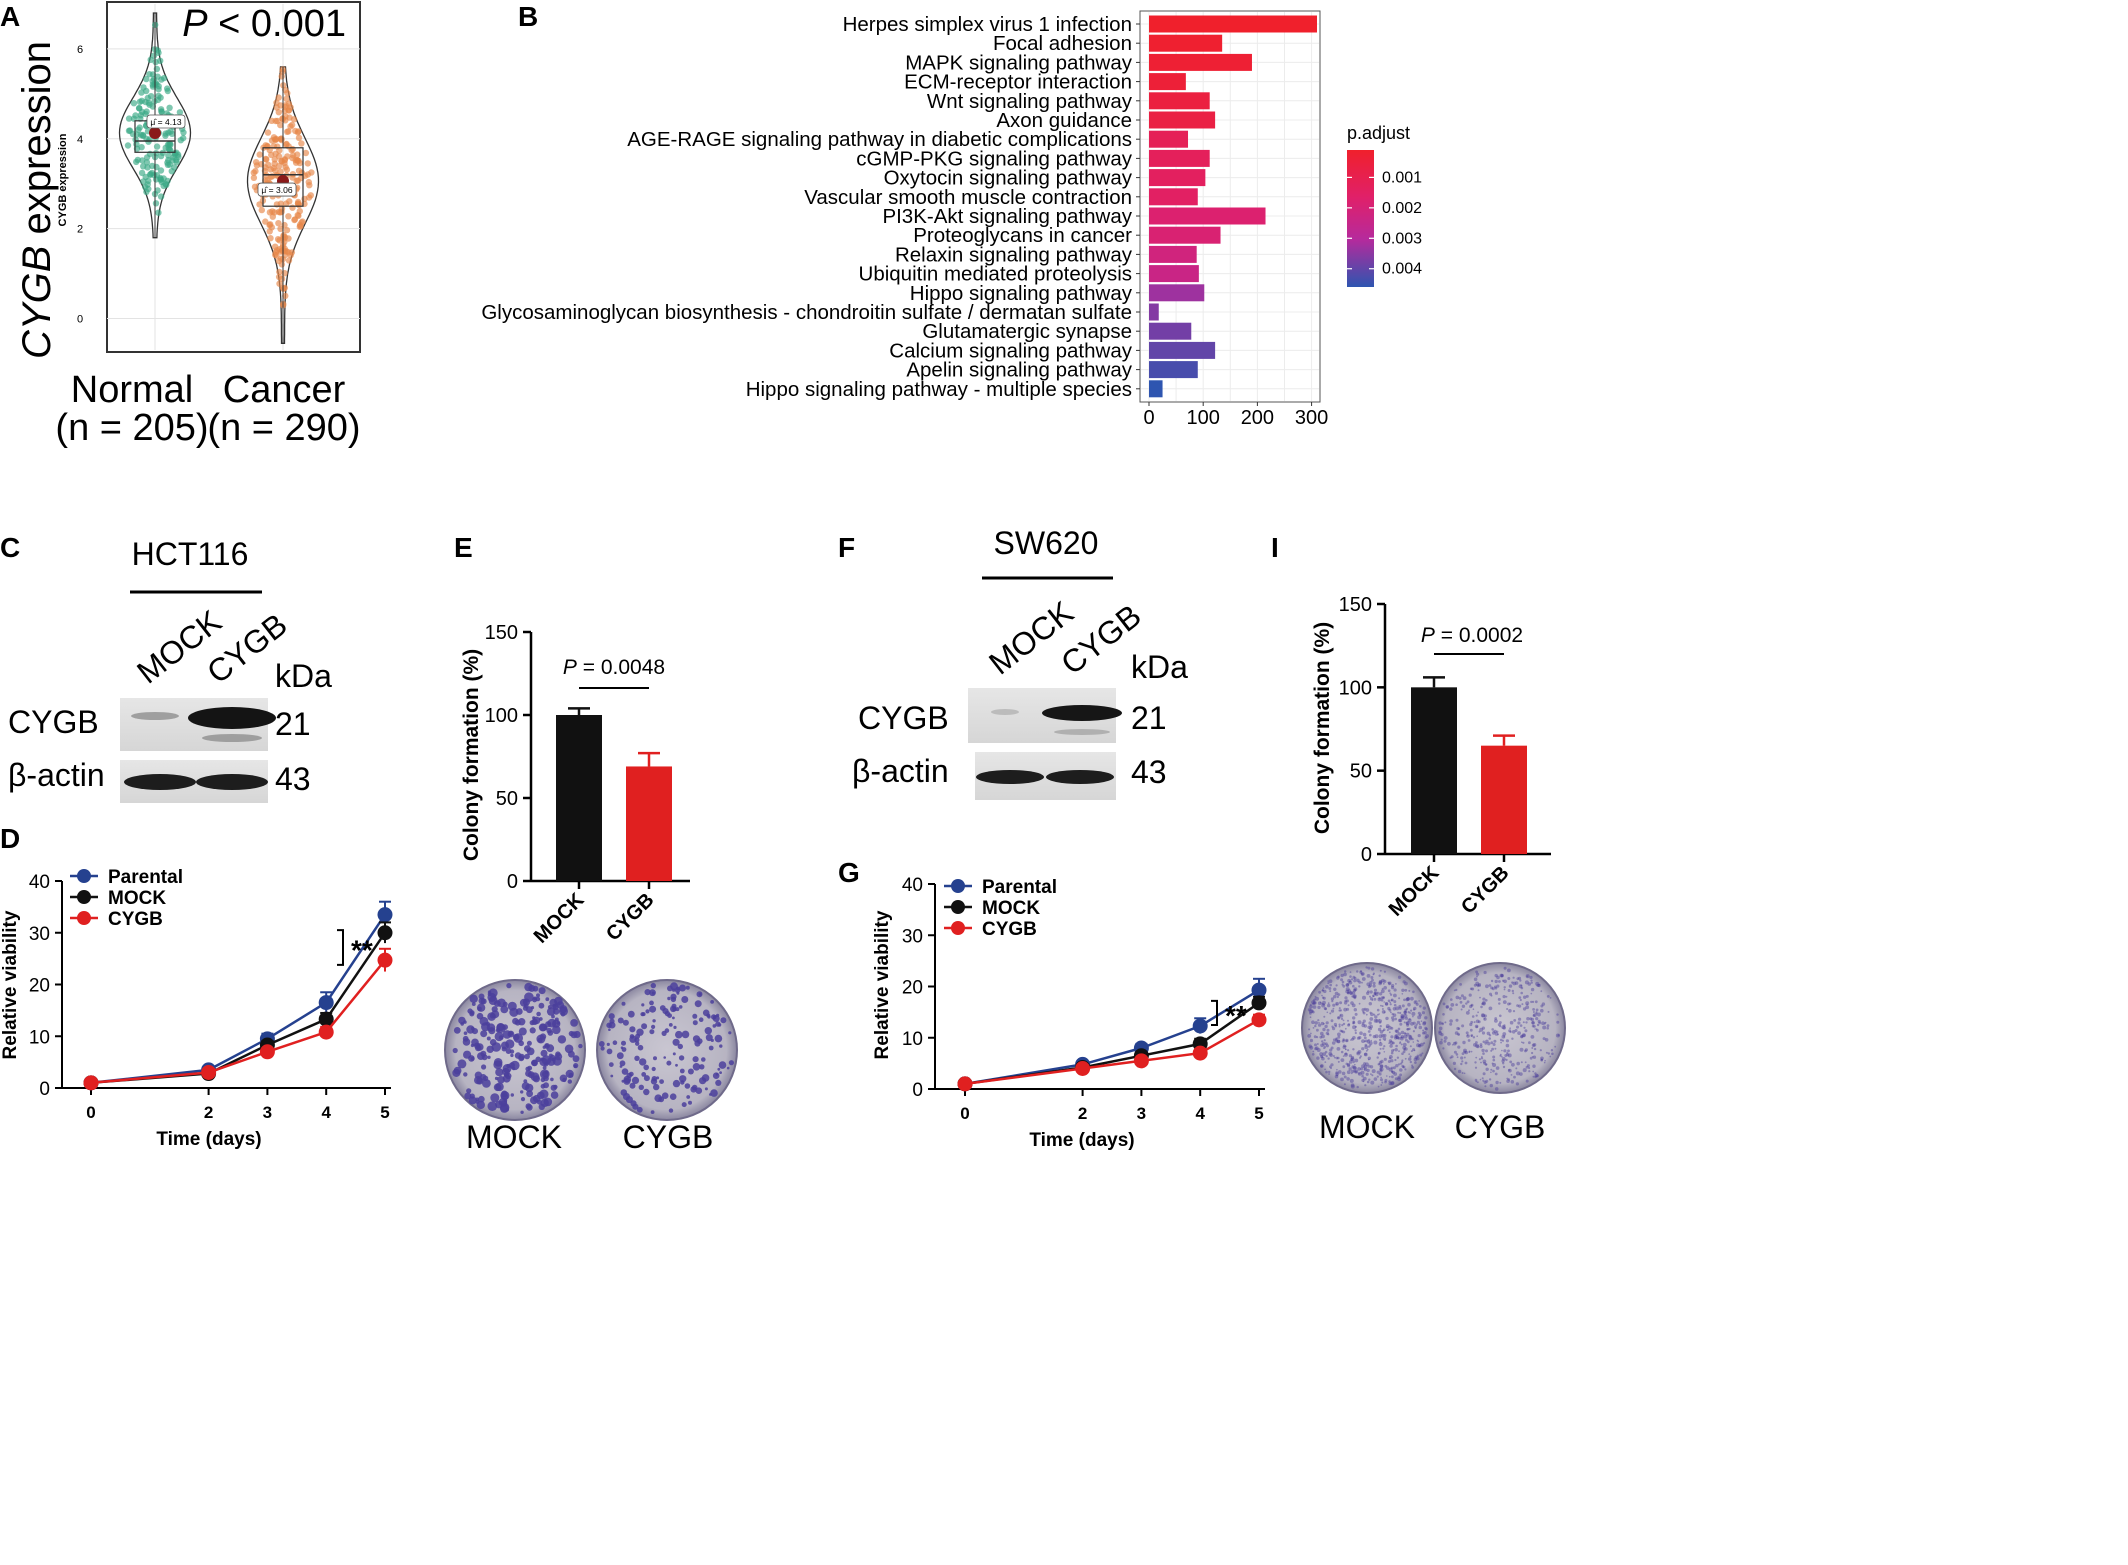 The height and width of the screenshot is (1565, 2128). What do you see at coordinates (559, 918) in the screenshot?
I see `panel-e-x-tick-label: MOCK` at bounding box center [559, 918].